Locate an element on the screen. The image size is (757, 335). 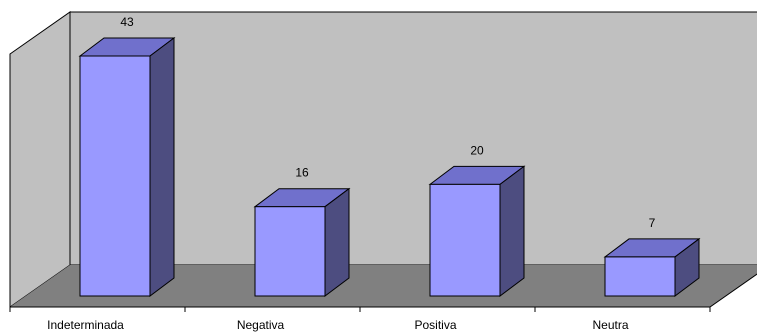
data-label: 7 is located at coordinates (652, 223).